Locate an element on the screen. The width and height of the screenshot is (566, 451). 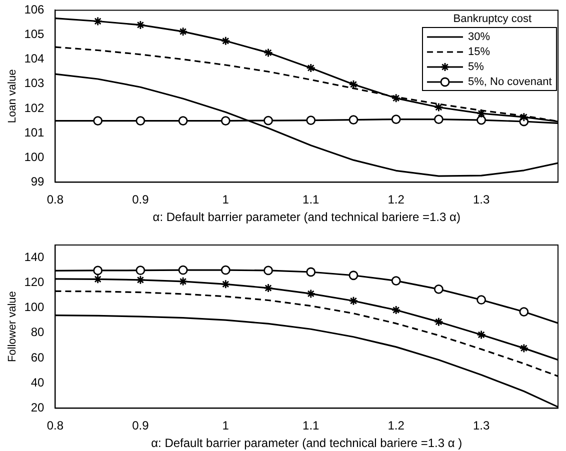
y-tick-label: 101 is located at coordinates (34, 132).